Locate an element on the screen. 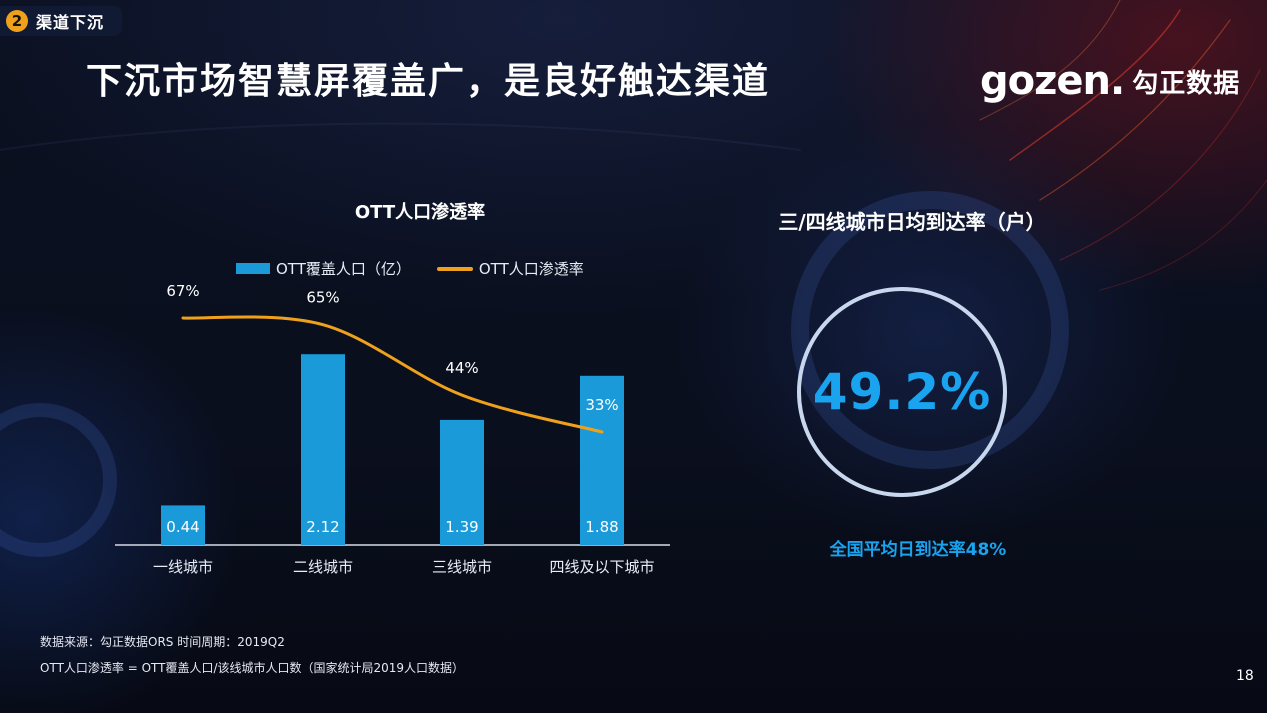 Image resolution: width=1267 pixels, height=713 pixels. line-value-label: 65% is located at coordinates (322, 298).